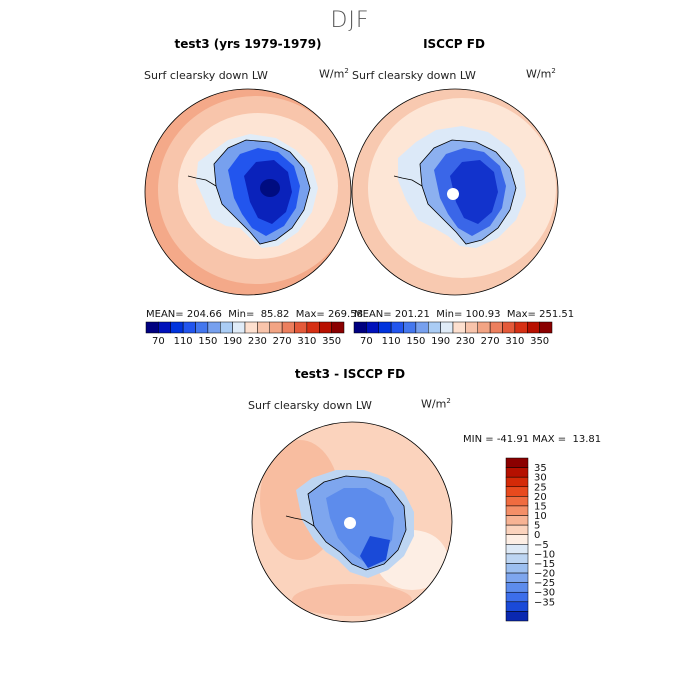  Describe the element at coordinates (232, 341) in the screenshot. I see `colorbar-1-tick-label: 190` at that location.